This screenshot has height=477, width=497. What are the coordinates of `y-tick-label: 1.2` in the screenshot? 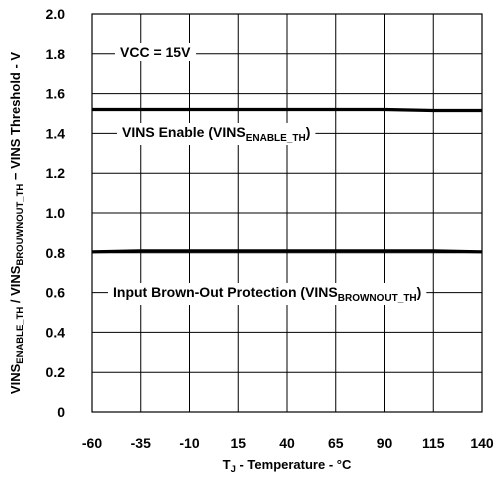 It's located at (56, 173).